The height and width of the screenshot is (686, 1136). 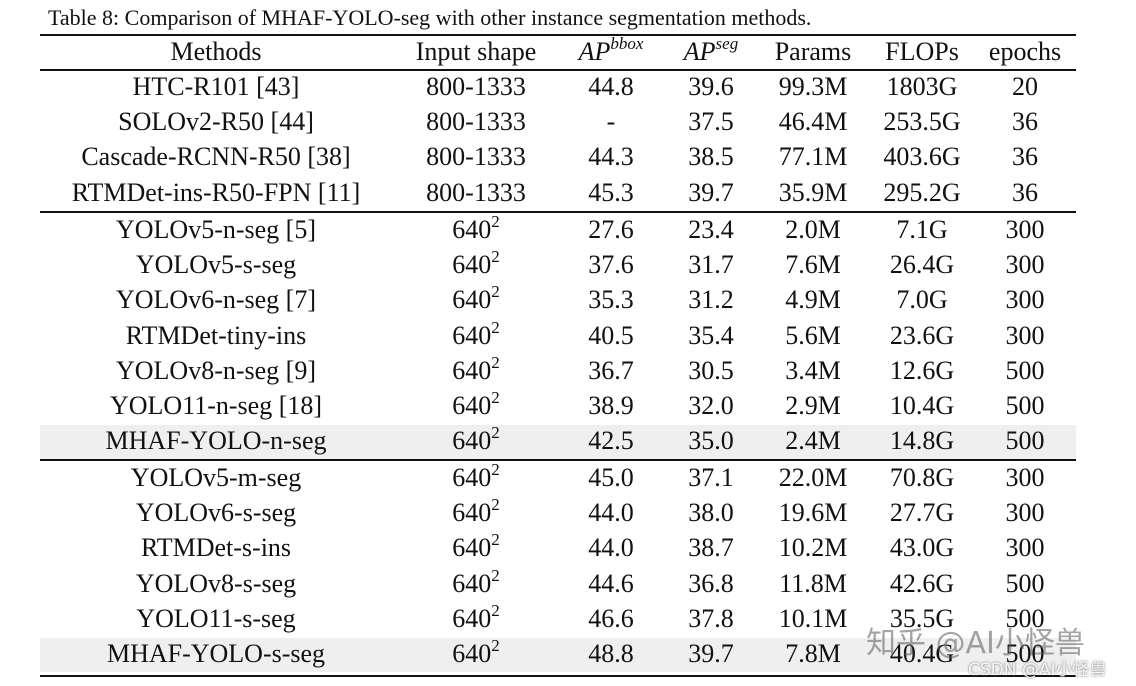 I want to click on value-cell: 46.6, so click(x=611, y=618).